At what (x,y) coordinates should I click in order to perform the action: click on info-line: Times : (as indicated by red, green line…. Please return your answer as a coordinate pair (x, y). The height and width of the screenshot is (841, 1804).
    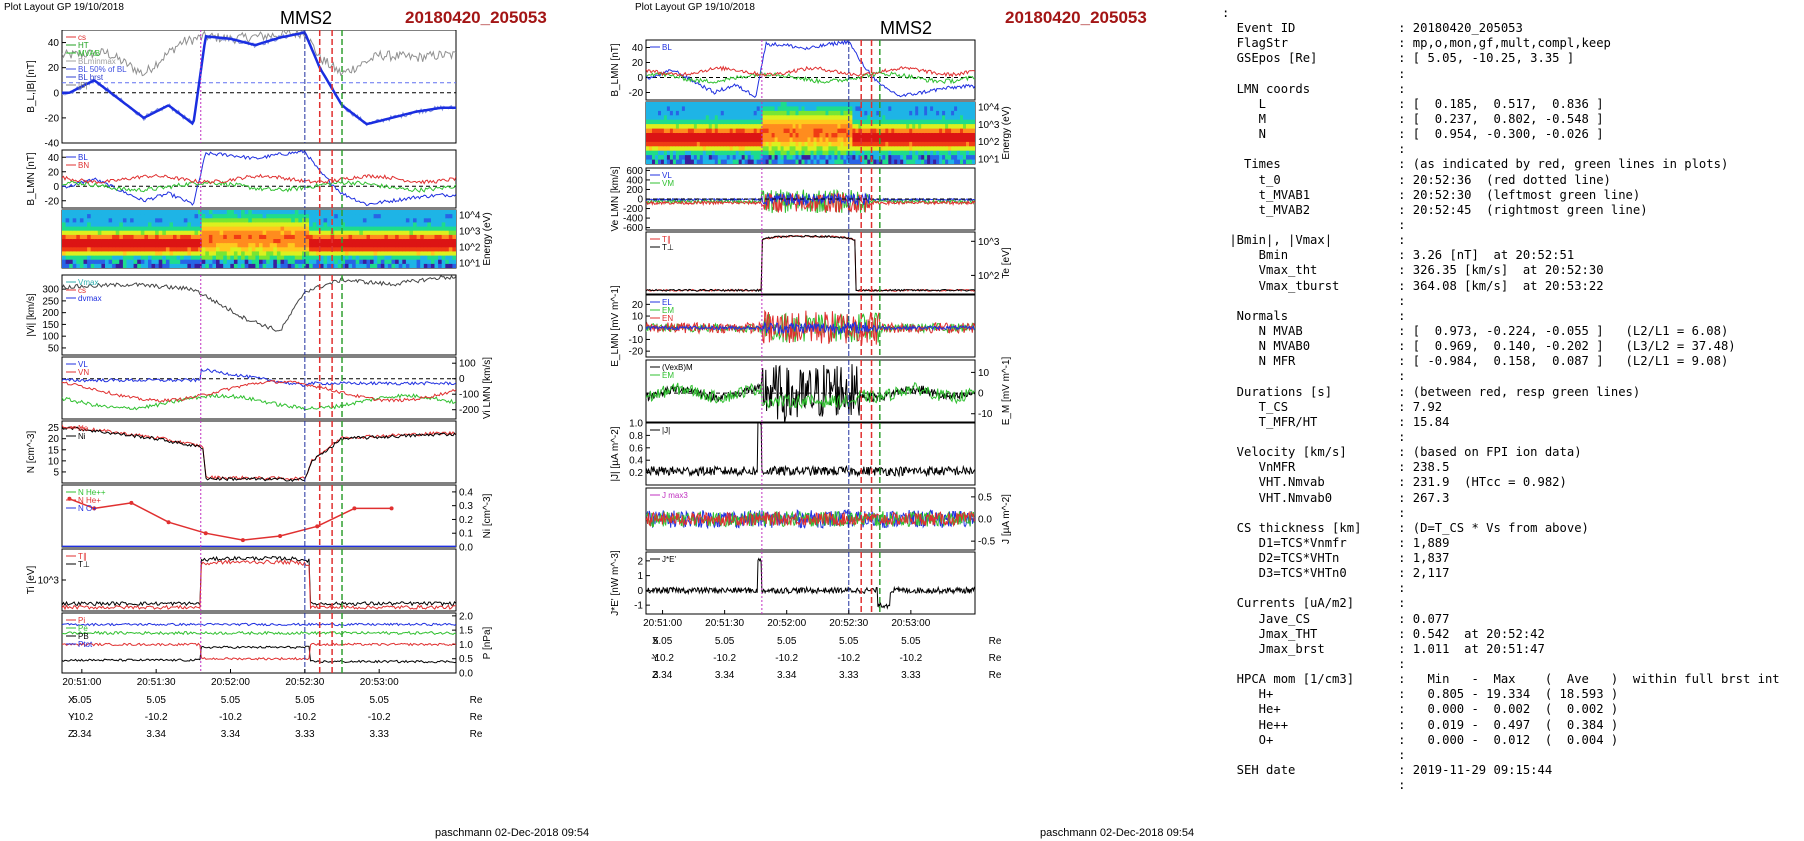
    Looking at the image, I should click on (1475, 164).